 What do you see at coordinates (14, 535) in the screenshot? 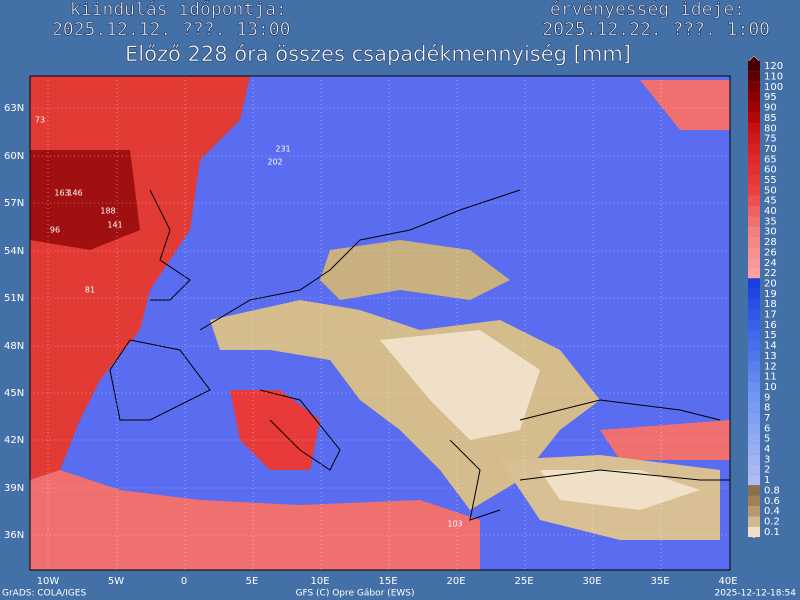
I see `lat-label: 36N` at bounding box center [14, 535].